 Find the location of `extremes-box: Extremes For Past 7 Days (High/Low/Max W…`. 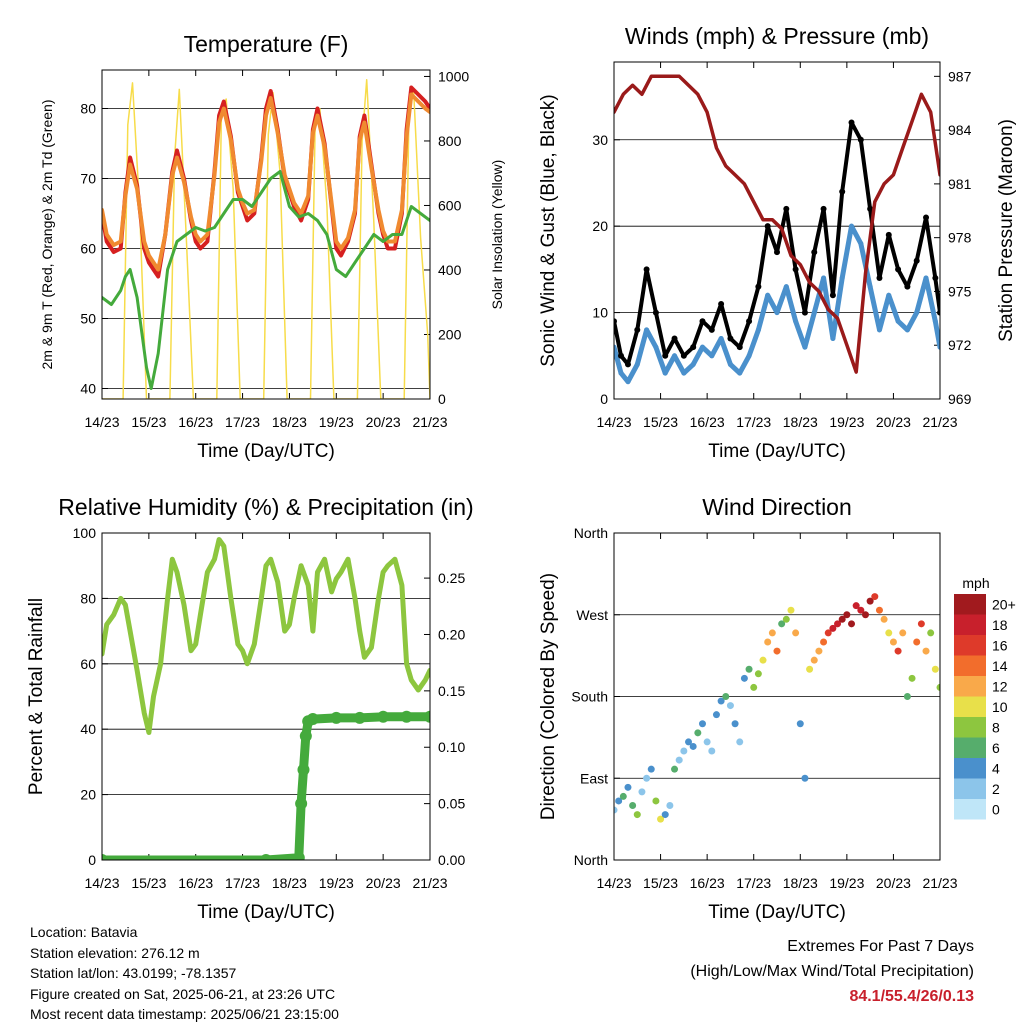

extremes-box: Extremes For Past 7 Days (High/Low/Max W… is located at coordinates (832, 971).